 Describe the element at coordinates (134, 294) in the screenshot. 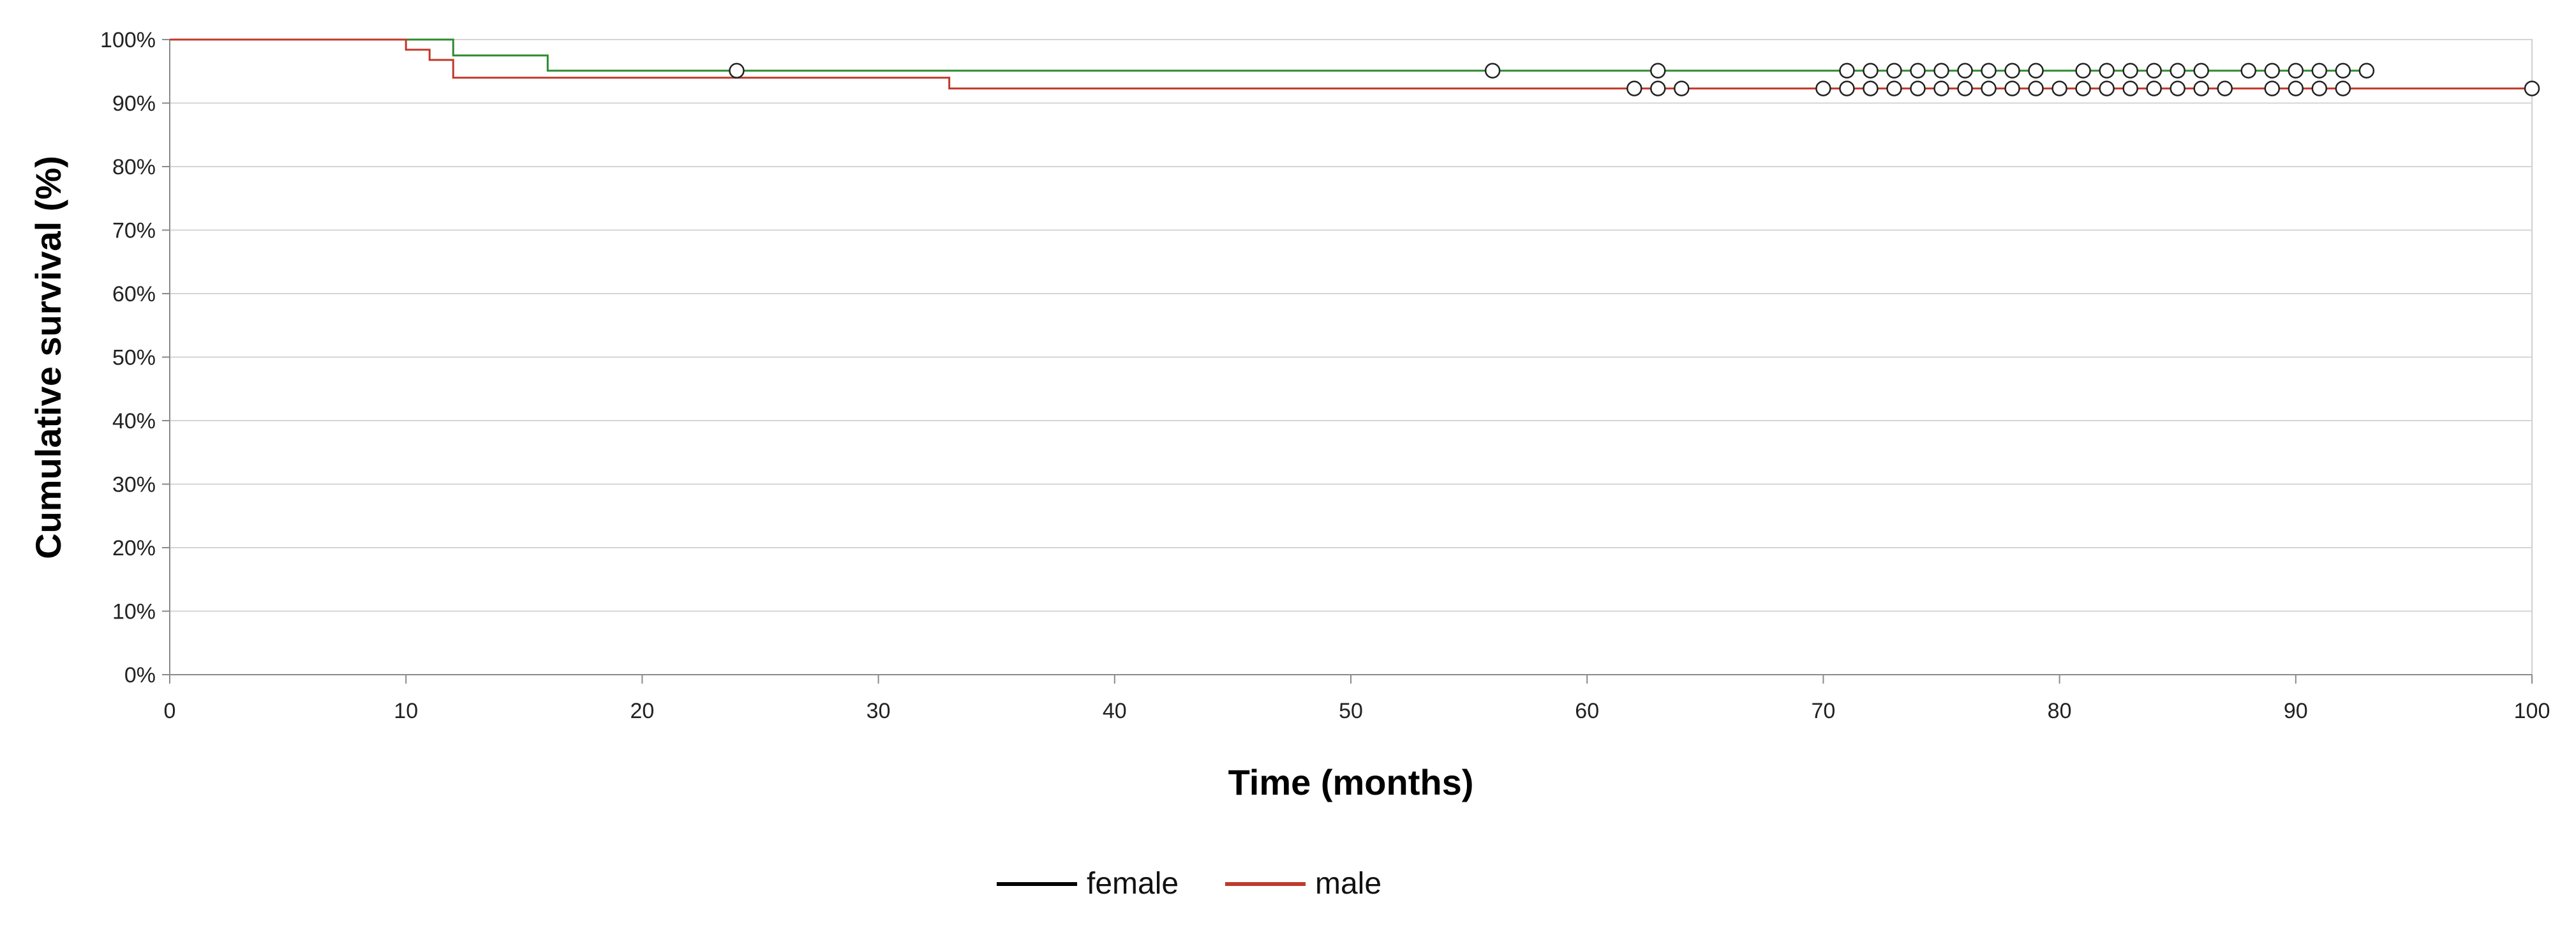

I see `y-tick-label: 60%` at that location.